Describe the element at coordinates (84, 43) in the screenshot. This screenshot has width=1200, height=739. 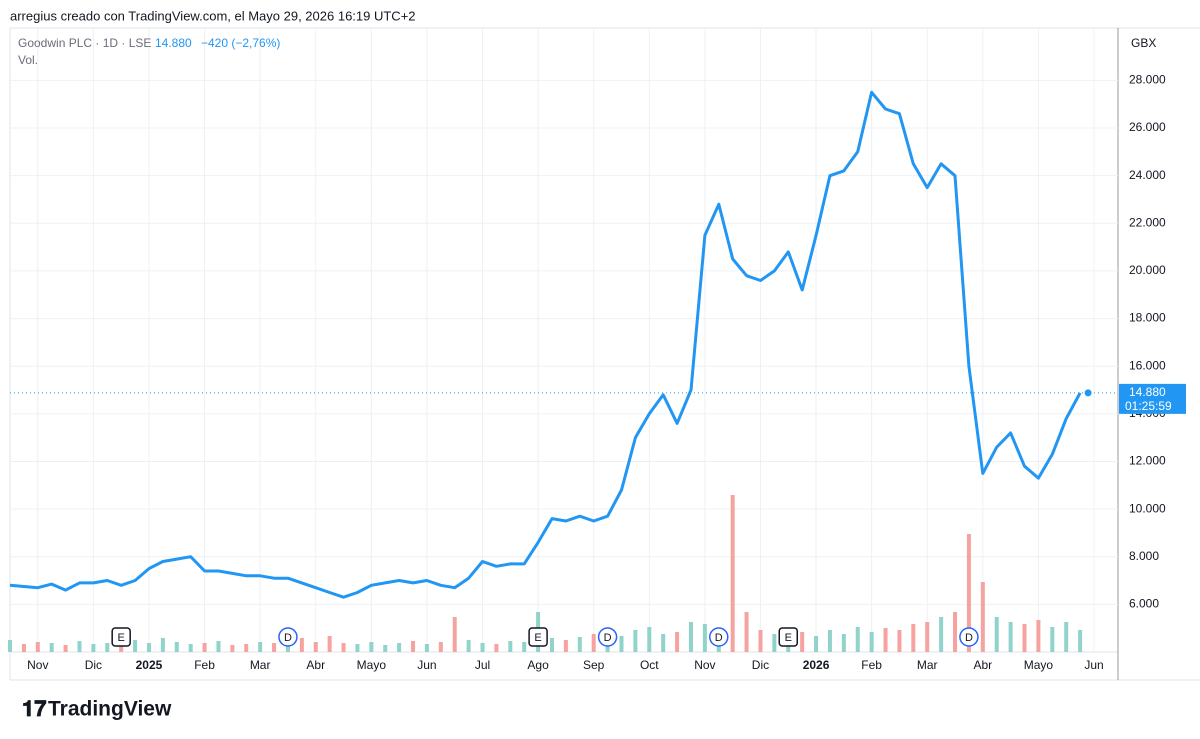
I see `symbol: Goodwin PLC · 1D · LSE` at that location.